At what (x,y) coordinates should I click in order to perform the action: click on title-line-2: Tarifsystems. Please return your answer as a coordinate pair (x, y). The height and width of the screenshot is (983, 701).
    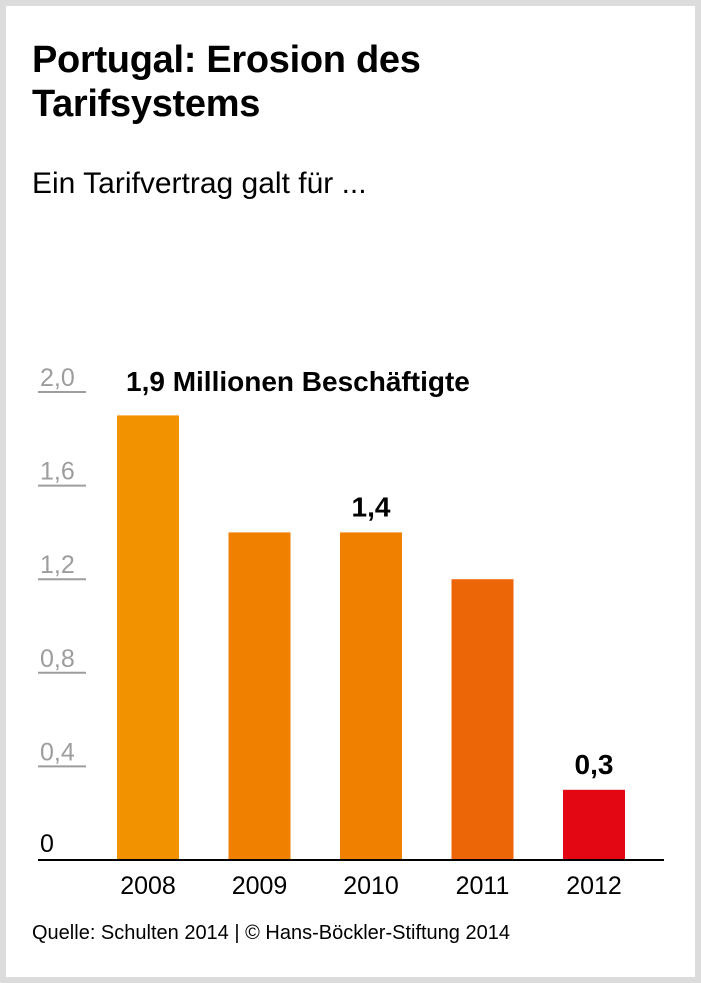
    Looking at the image, I should click on (146, 104).